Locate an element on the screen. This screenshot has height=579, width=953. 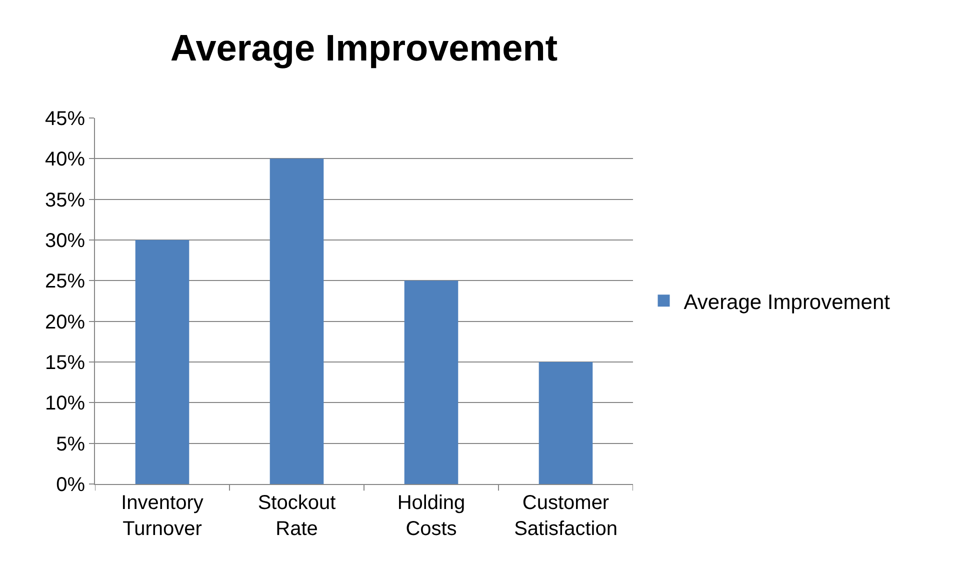
y-tick-label: 0% is located at coordinates (71, 485).